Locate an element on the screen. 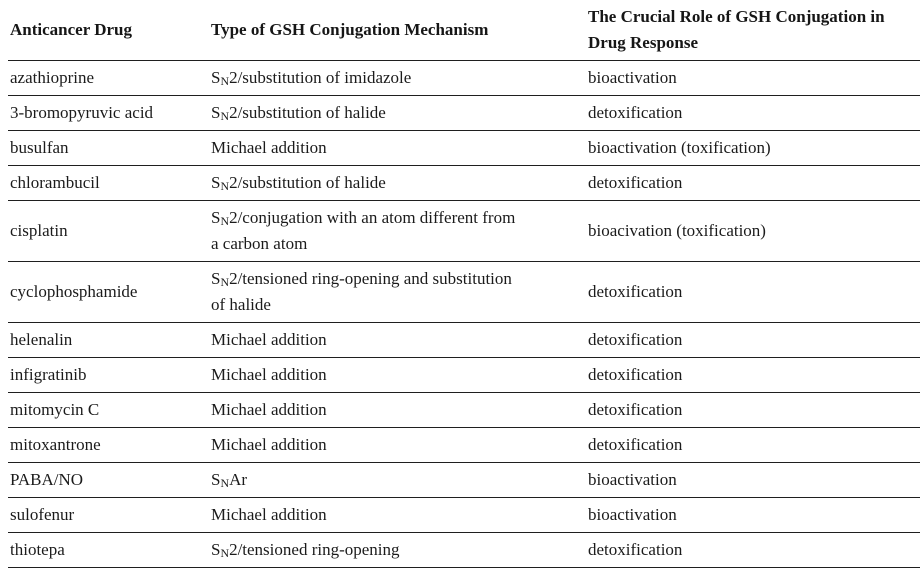  drug-name-cell: mitomycin C is located at coordinates (109, 410).